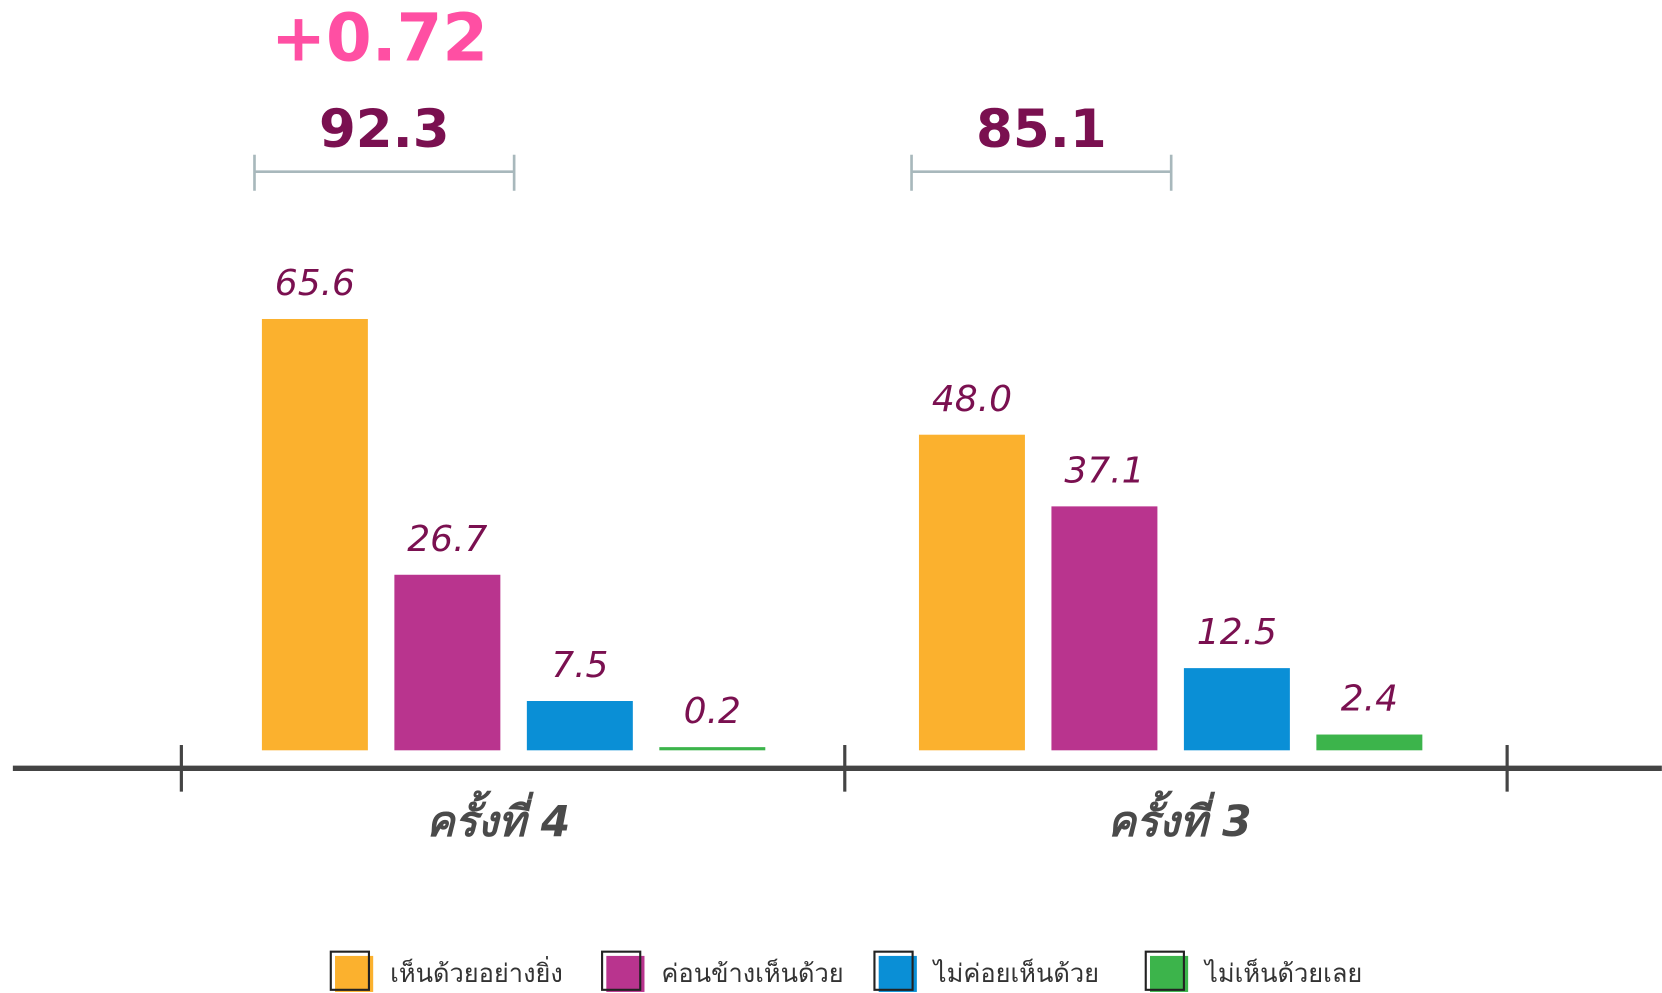 This screenshot has width=1662, height=993. Describe the element at coordinates (1180, 818) in the screenshot. I see `x-tick-label: ครั้งที่ 3` at that location.